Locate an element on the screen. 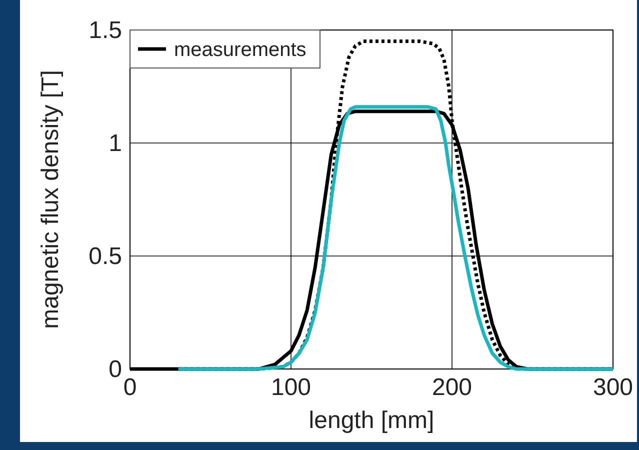 This screenshot has width=639, height=450. y-tick-label: 1.5 is located at coordinates (105, 30).